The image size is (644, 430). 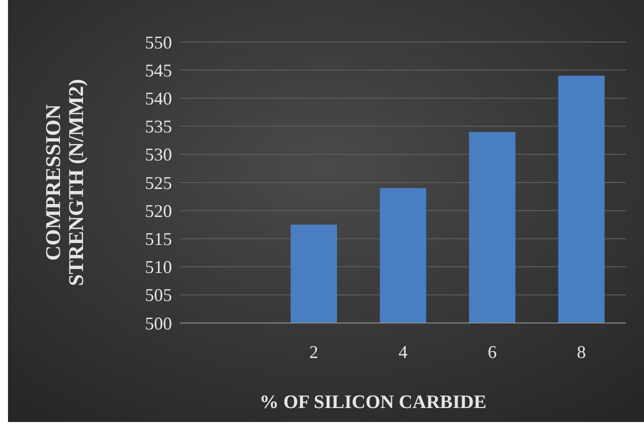 What do you see at coordinates (158, 295) in the screenshot?
I see `y-tick-label: 505` at bounding box center [158, 295].